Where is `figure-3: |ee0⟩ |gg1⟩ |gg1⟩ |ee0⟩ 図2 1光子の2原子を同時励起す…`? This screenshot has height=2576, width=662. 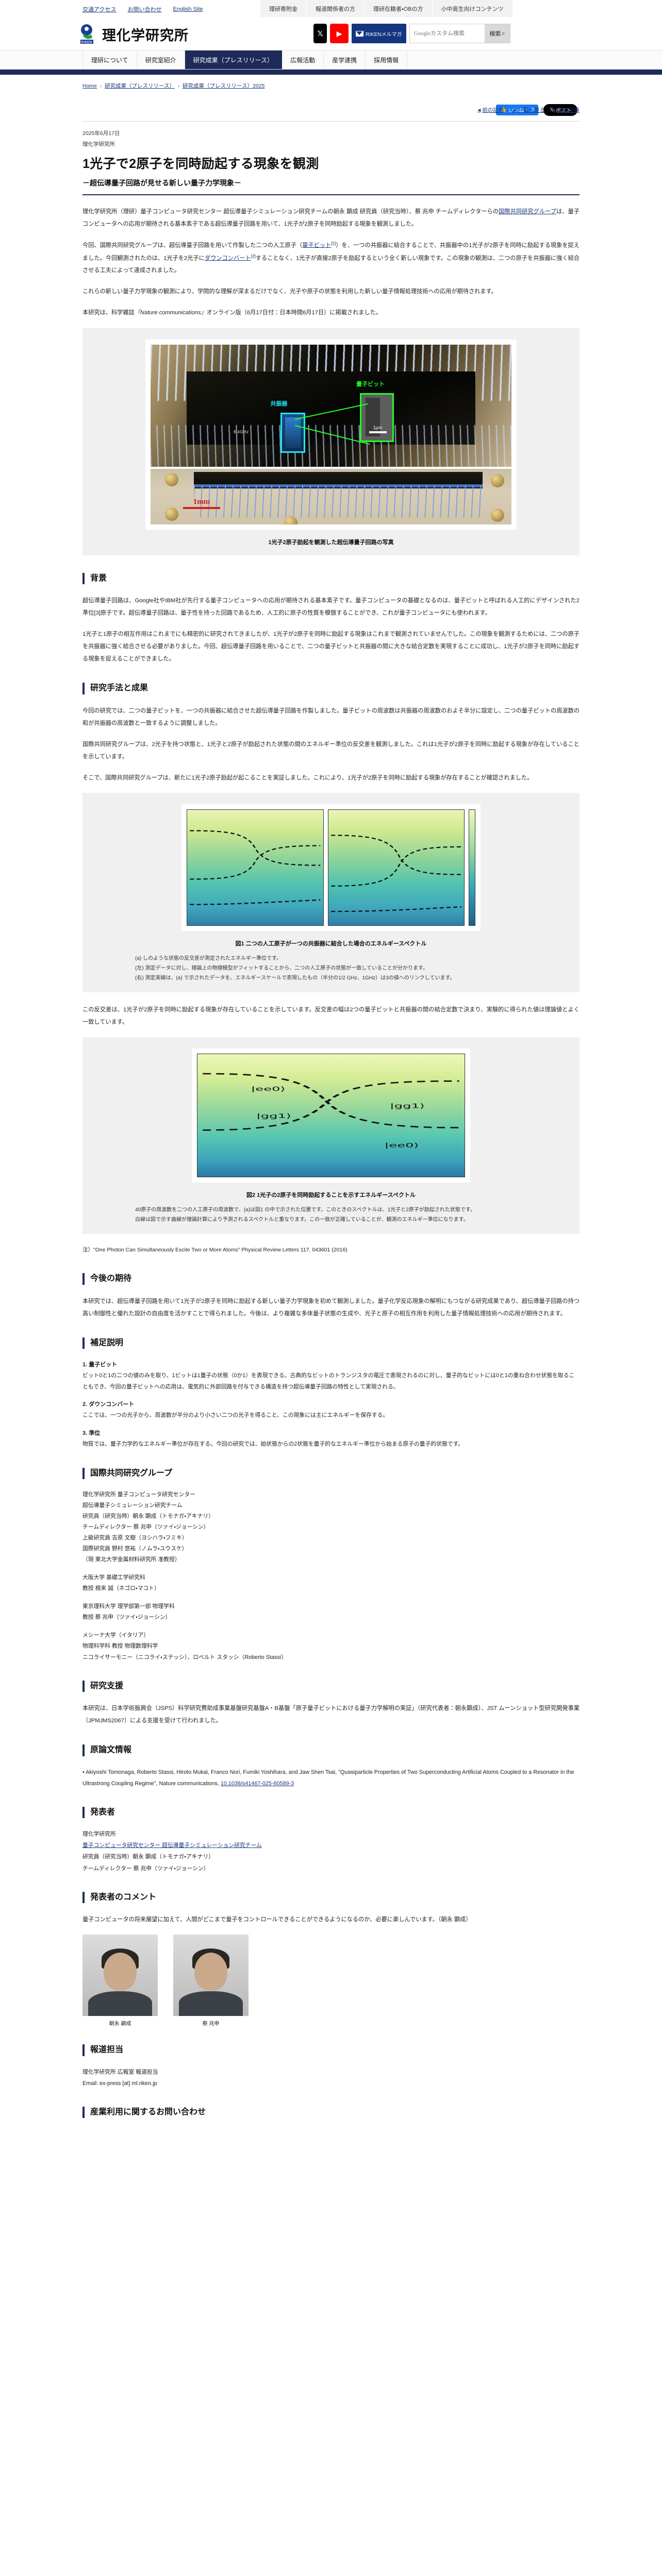 figure-3: |ee0⟩ |gg1⟩ |gg1⟩ |ee0⟩ 図2 1光子の2原子を同時励起す… is located at coordinates (331, 1135).